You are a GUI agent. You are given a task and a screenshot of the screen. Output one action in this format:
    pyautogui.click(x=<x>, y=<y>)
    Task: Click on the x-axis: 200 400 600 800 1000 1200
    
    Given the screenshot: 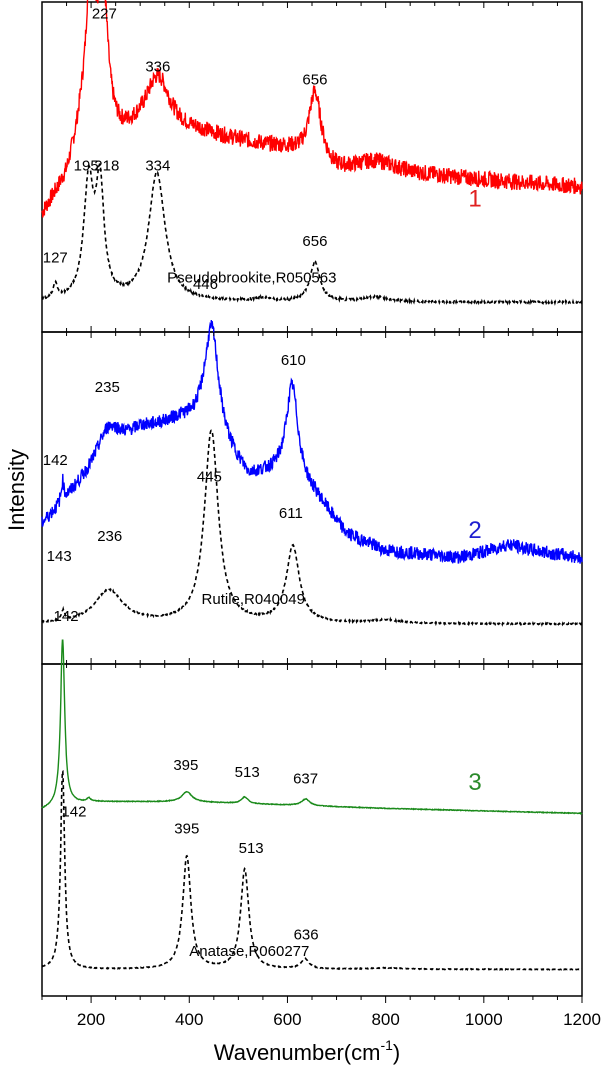 What is the action you would take?
    pyautogui.click(x=321, y=1012)
    